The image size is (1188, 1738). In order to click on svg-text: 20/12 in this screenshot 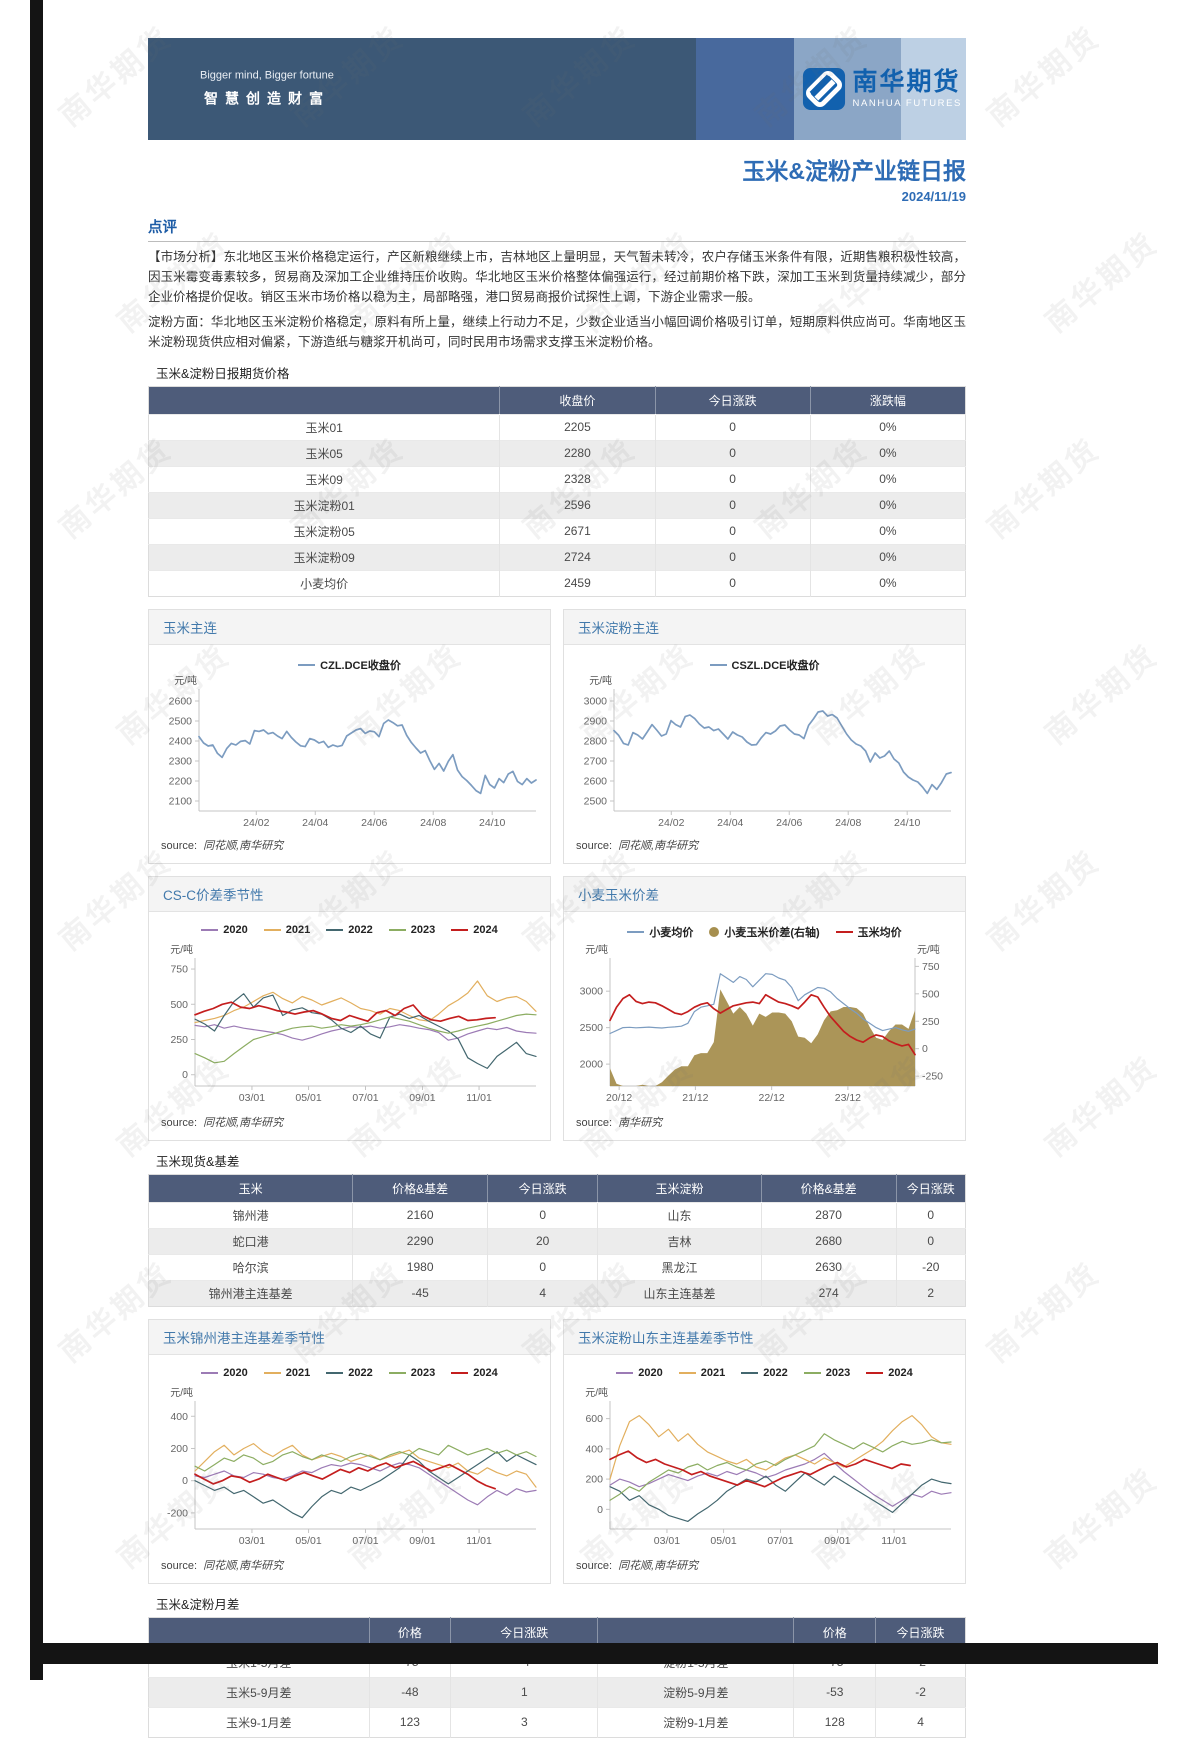, I will do `click(619, 1098)`.